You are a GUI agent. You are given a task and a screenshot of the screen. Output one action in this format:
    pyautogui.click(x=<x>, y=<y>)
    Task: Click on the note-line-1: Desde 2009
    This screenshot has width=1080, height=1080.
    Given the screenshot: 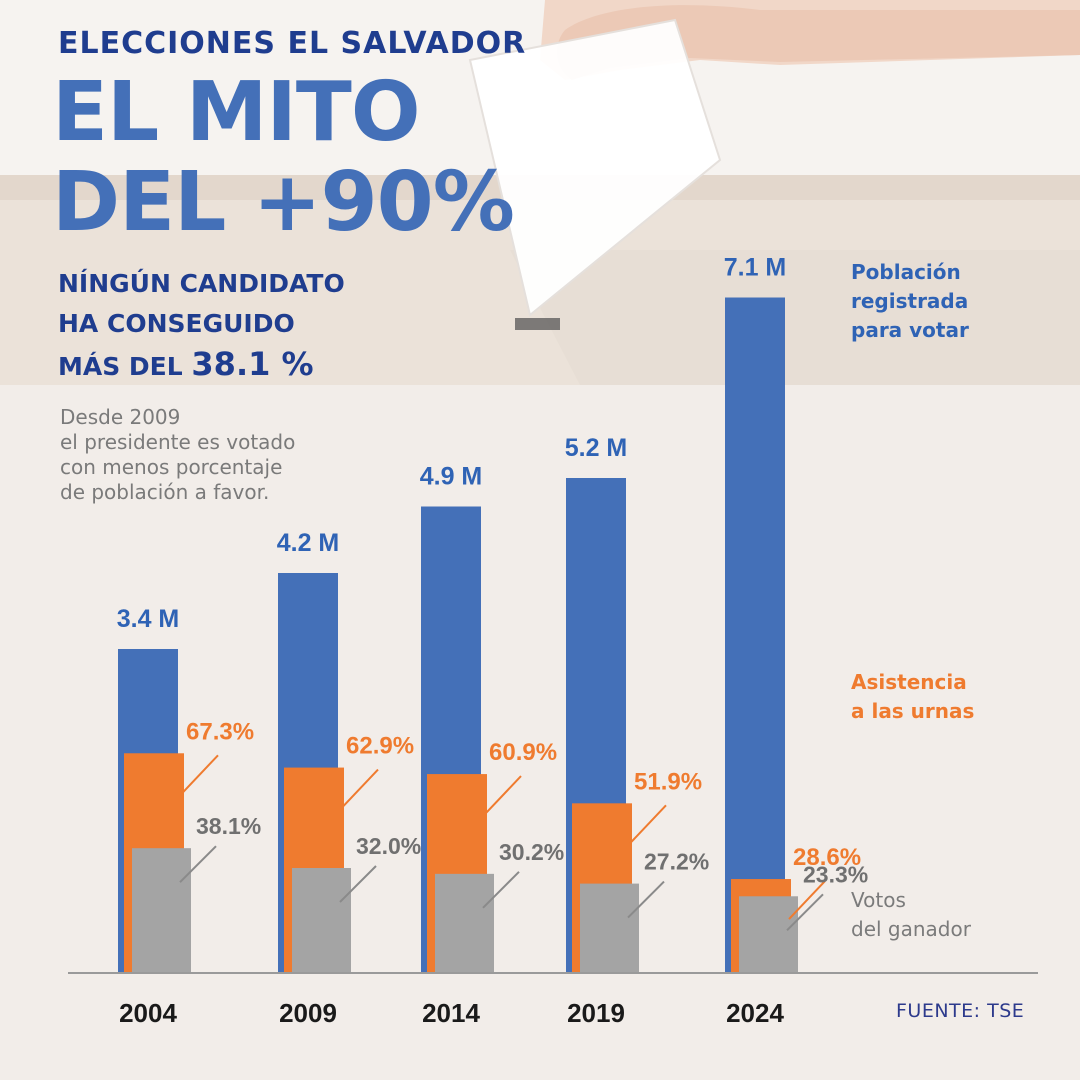 What is the action you would take?
    pyautogui.click(x=120, y=417)
    